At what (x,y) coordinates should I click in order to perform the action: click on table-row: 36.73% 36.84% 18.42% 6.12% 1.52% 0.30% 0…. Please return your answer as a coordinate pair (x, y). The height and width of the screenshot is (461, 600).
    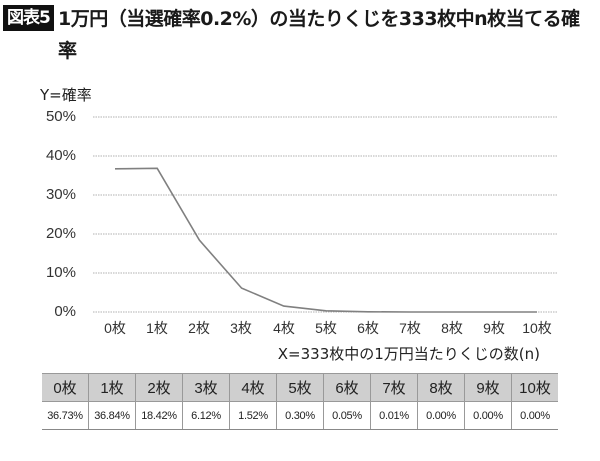
    Looking at the image, I should click on (300, 415).